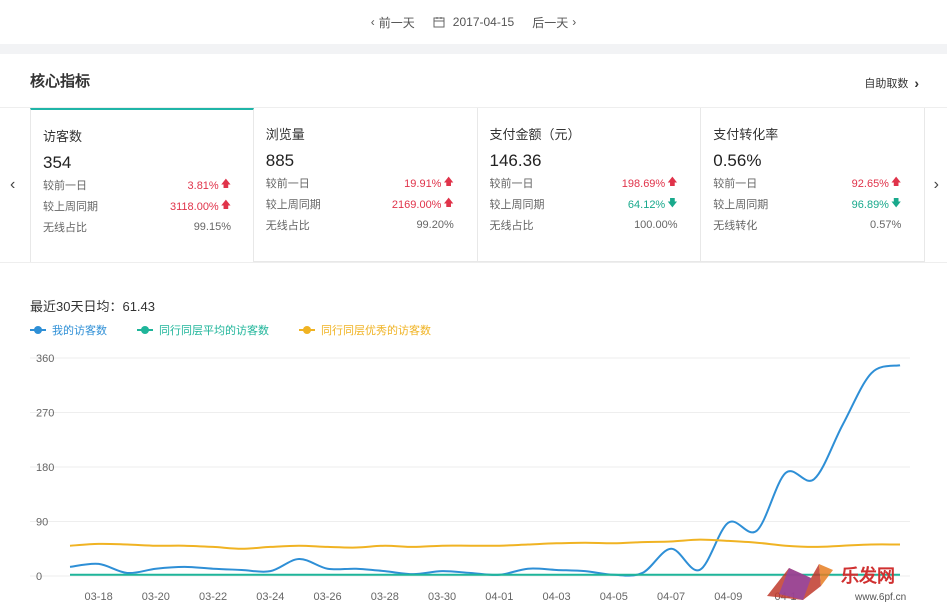 This screenshot has width=947, height=614. Describe the element at coordinates (473, 81) in the screenshot. I see `section-header: 核心指标 自助取数 ›` at that location.